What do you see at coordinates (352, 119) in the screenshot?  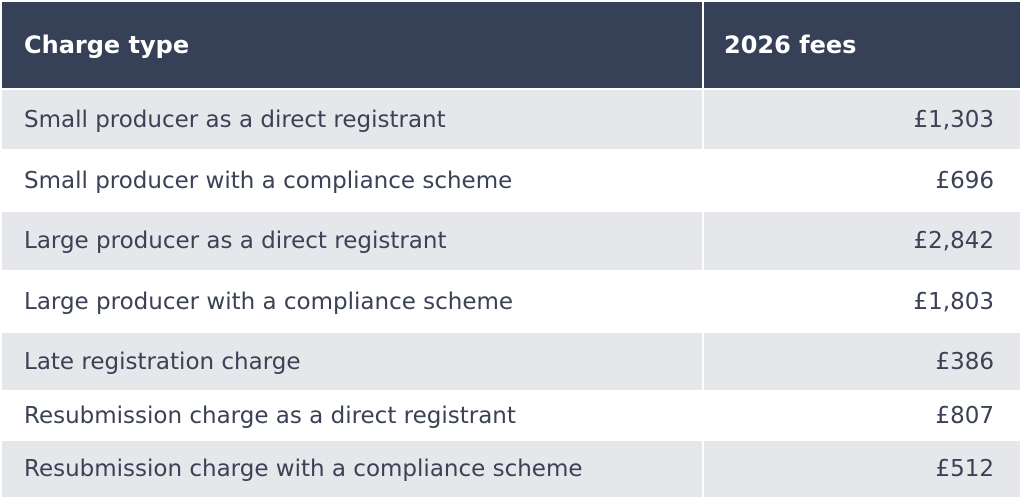 I see `charge-type-cell: Small producer as a direct registrant` at bounding box center [352, 119].